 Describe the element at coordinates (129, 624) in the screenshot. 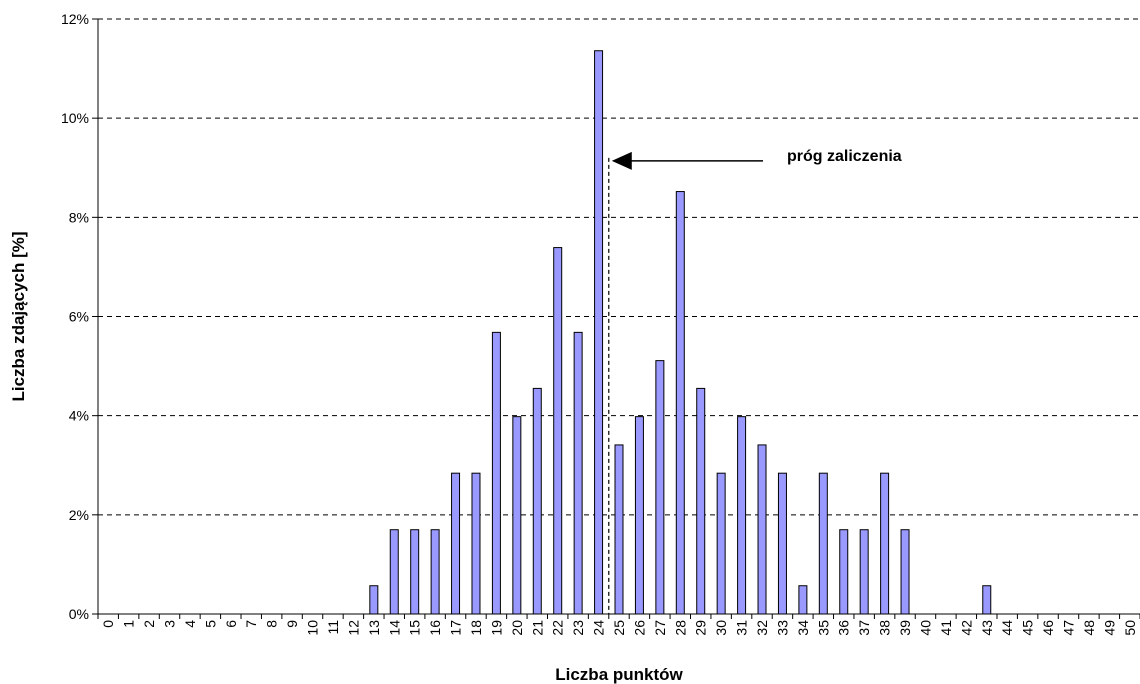

I see `x-tick-label-1: 1` at that location.